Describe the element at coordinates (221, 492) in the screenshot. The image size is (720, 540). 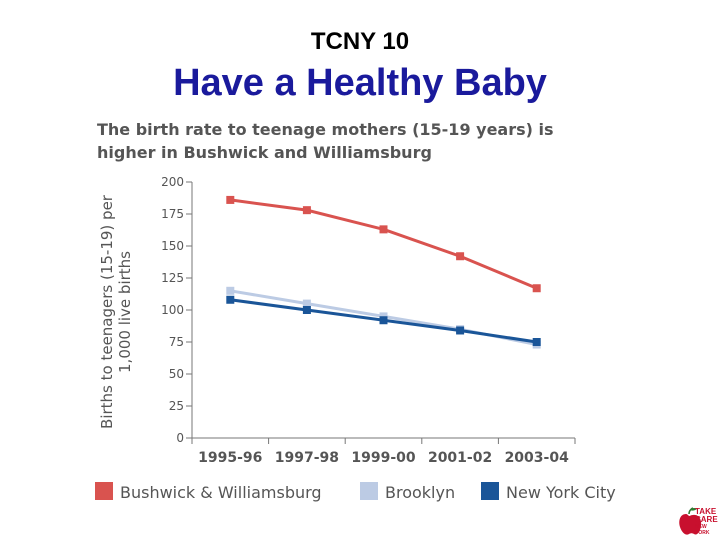
I see `legend-label: Bushwick & Williamsburg` at that location.